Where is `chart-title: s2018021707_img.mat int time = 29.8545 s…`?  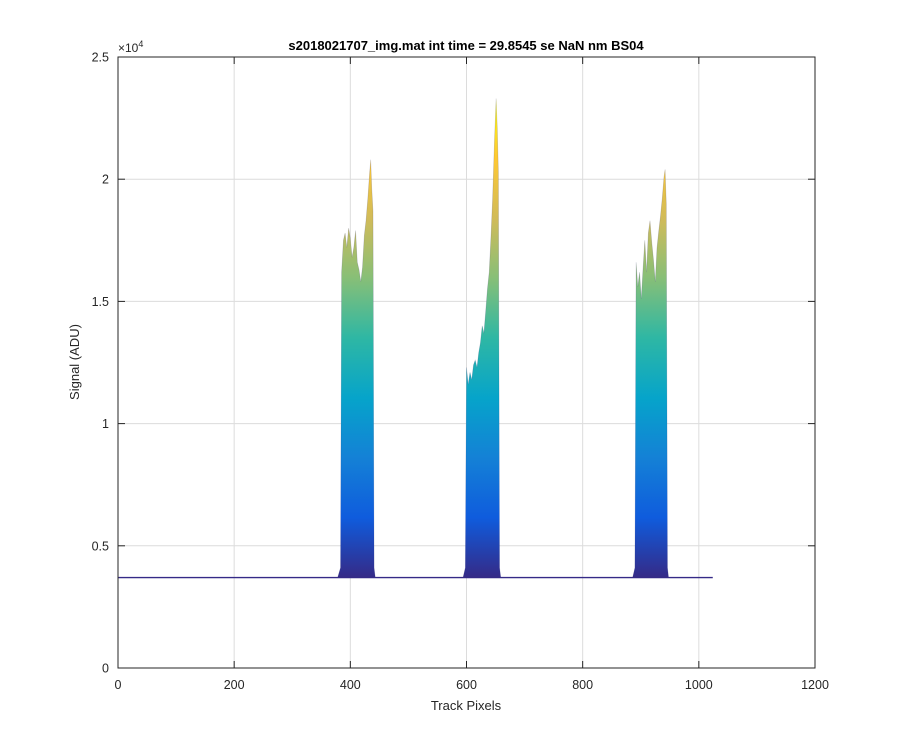
chart-title: s2018021707_img.mat int time = 29.8545 s… is located at coordinates (466, 45).